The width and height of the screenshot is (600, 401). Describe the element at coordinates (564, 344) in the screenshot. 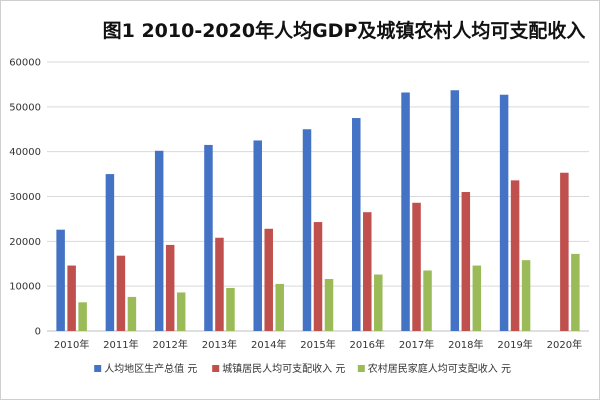

I see `x-tick-label: 2020年` at that location.